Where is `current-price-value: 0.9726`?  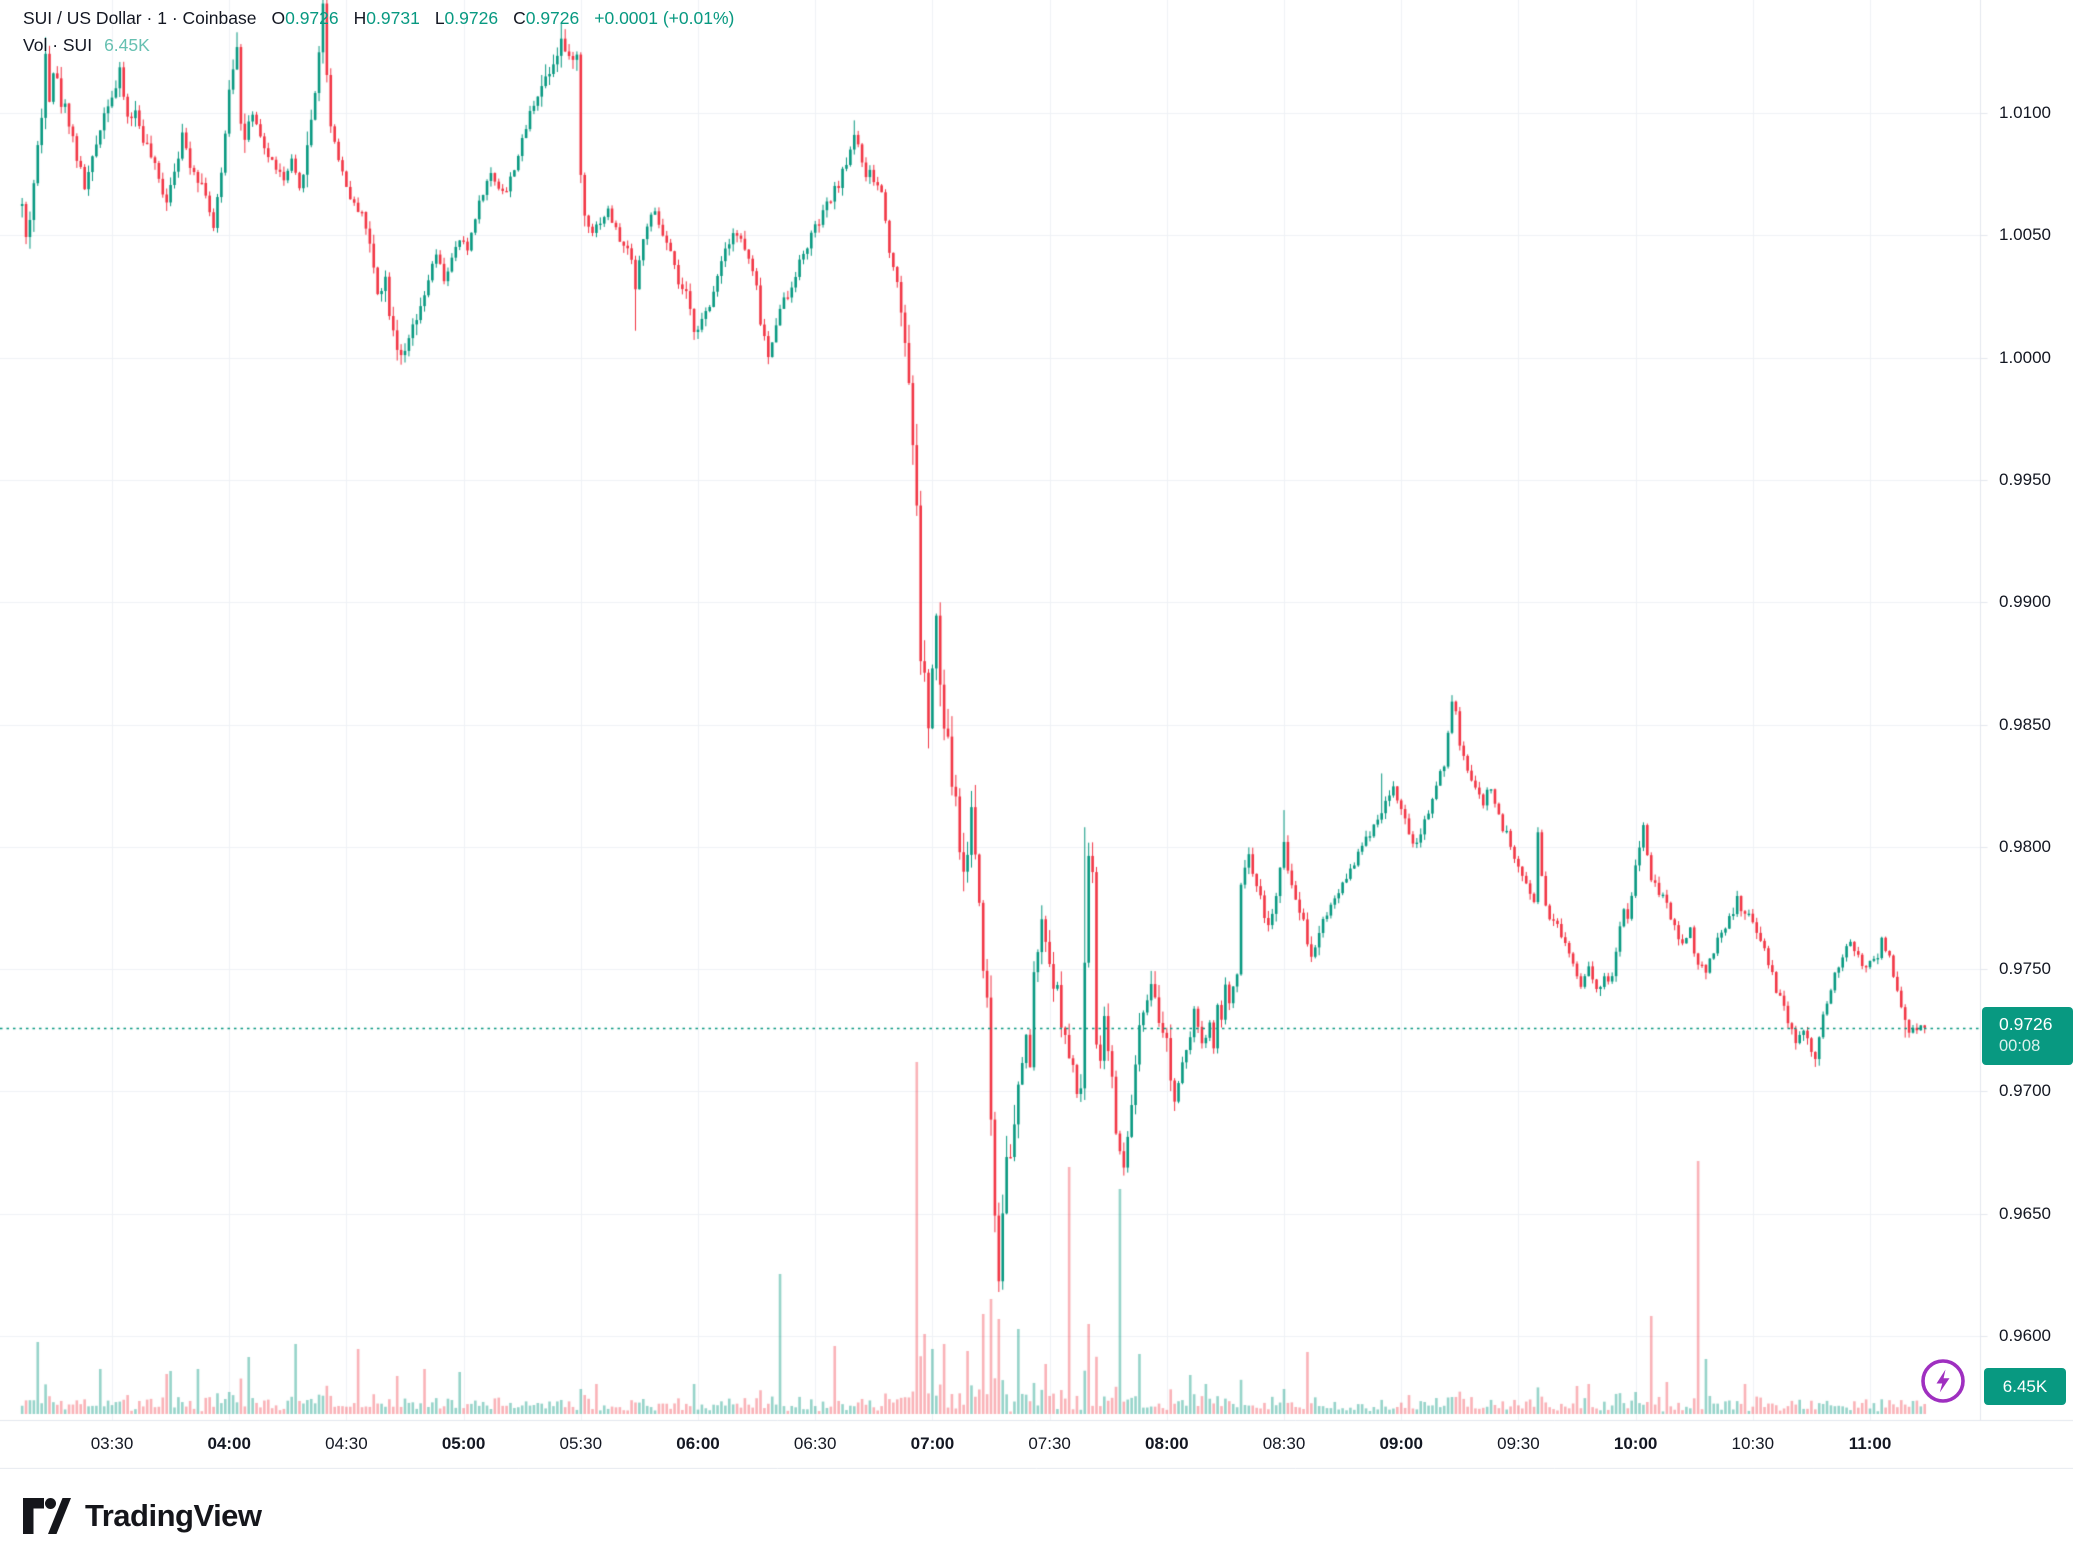
current-price-value: 0.9726 is located at coordinates (2026, 1024).